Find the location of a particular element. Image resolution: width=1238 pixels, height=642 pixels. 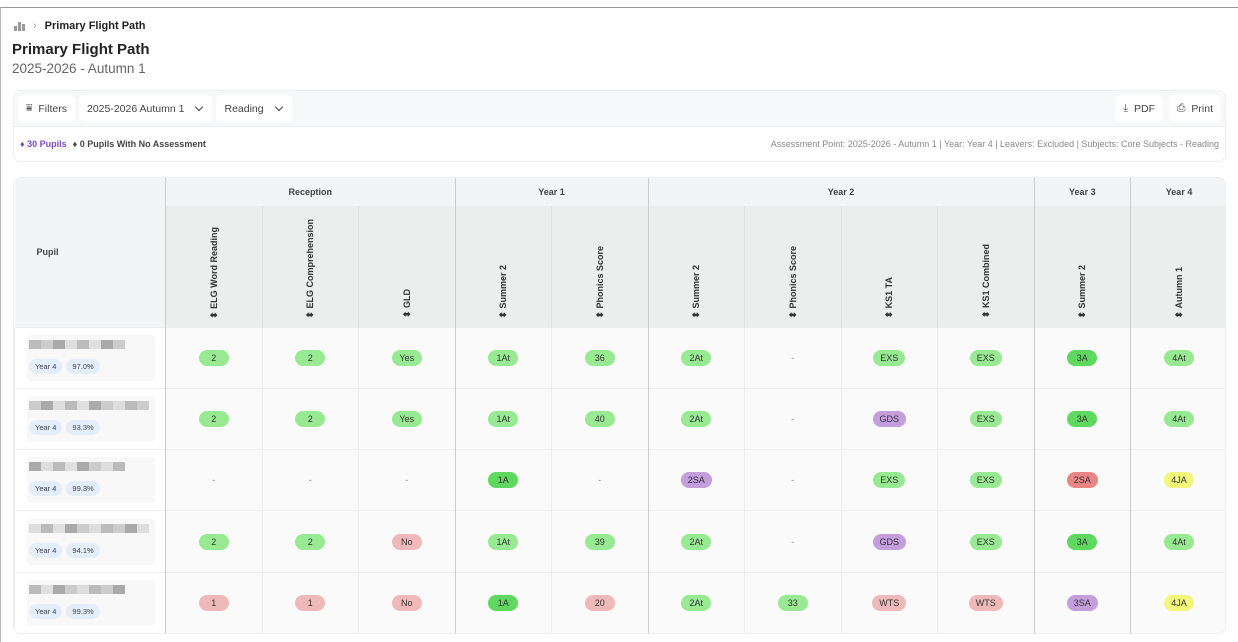

grade-cell: 3SA is located at coordinates (1082, 602).